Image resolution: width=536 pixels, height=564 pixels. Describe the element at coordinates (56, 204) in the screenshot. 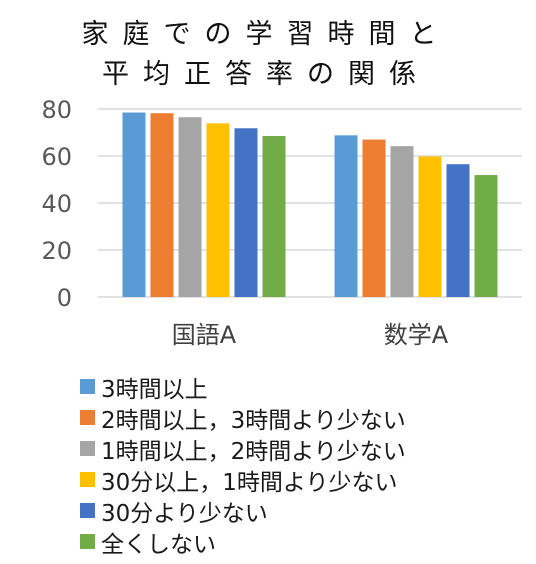

I see `y-tick-label: 40` at that location.